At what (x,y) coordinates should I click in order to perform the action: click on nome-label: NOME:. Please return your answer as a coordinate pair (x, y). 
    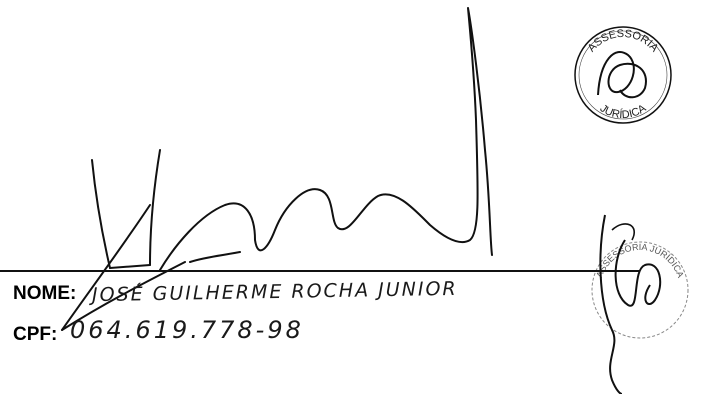
    Looking at the image, I should click on (45, 293).